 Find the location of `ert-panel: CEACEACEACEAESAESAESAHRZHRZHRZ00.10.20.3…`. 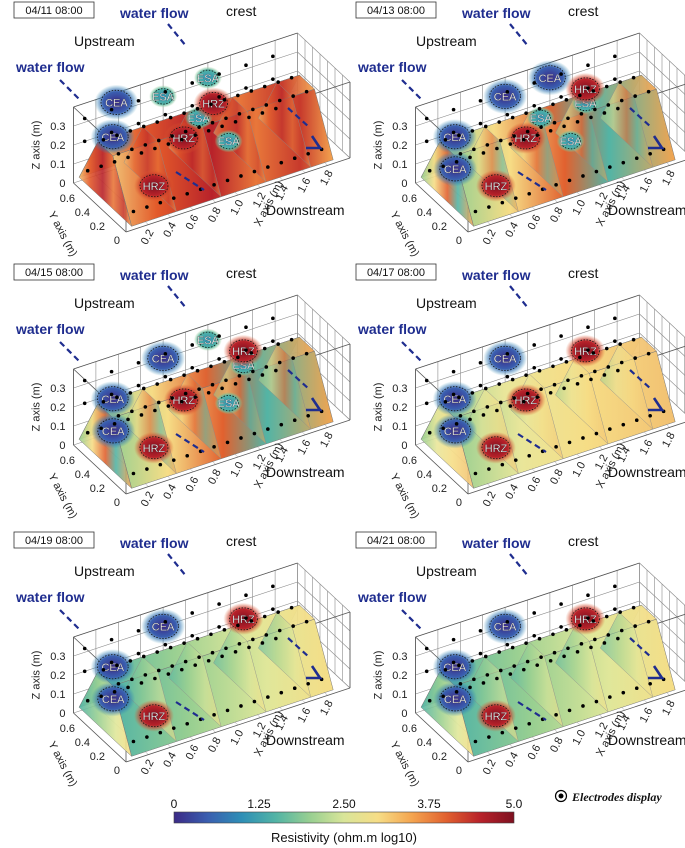

ert-panel: CEACEACEACEAESAESAESAHRZHRZHRZ00.10.20.3… is located at coordinates (520, 130).